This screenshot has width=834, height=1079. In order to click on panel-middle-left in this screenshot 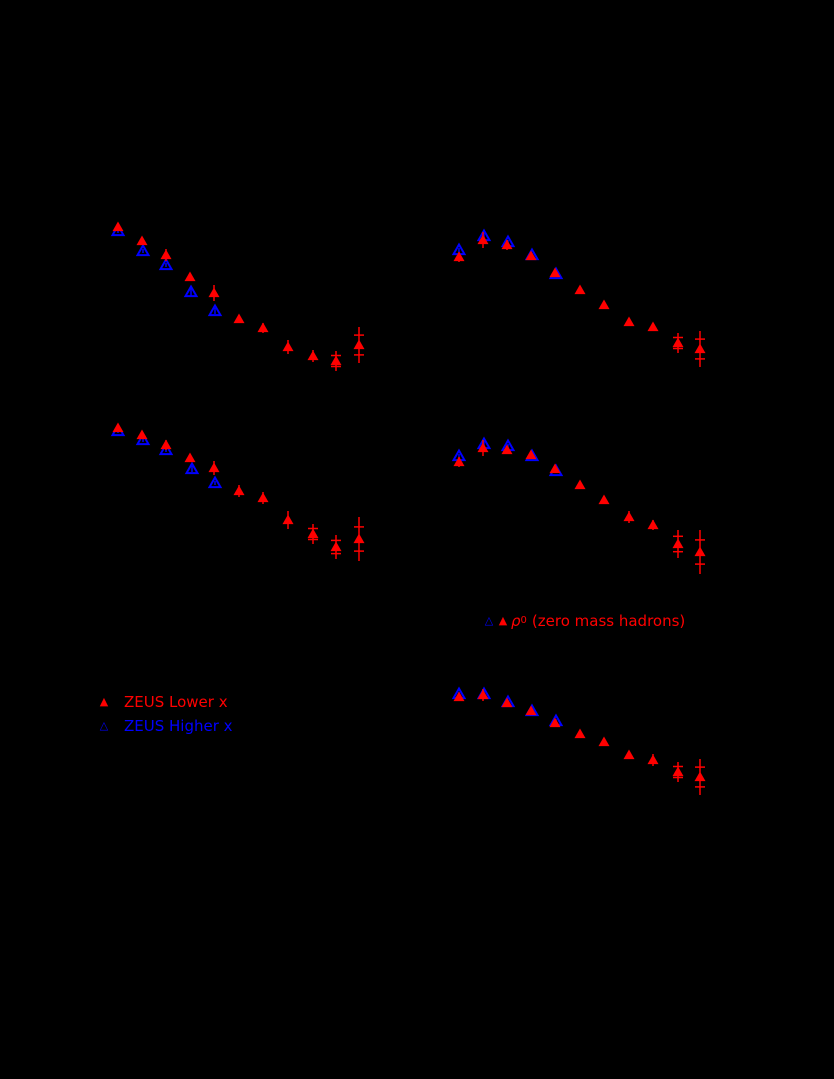, I will do `click(237, 491)`.